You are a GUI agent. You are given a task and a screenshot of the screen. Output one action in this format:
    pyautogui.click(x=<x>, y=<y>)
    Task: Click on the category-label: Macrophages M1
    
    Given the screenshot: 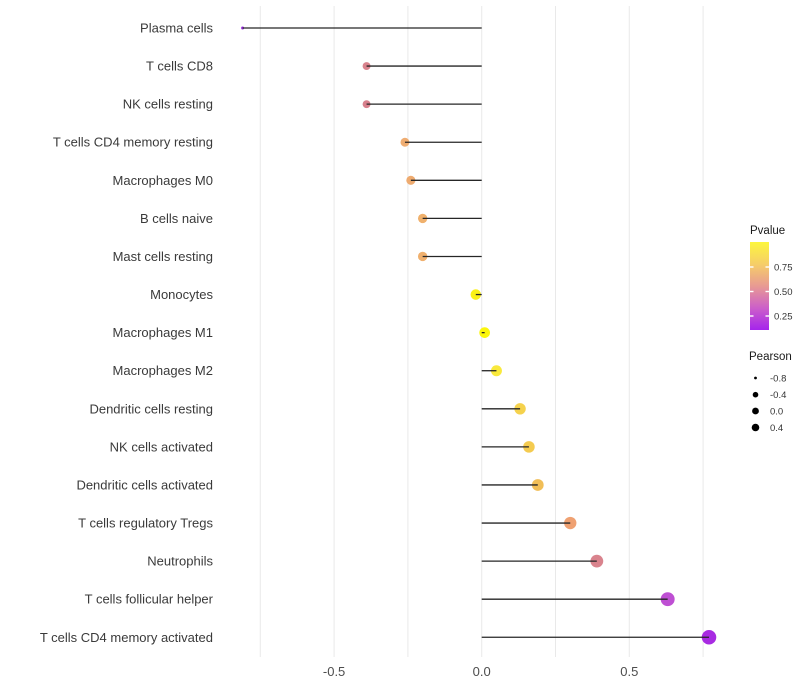 What is the action you would take?
    pyautogui.click(x=163, y=332)
    